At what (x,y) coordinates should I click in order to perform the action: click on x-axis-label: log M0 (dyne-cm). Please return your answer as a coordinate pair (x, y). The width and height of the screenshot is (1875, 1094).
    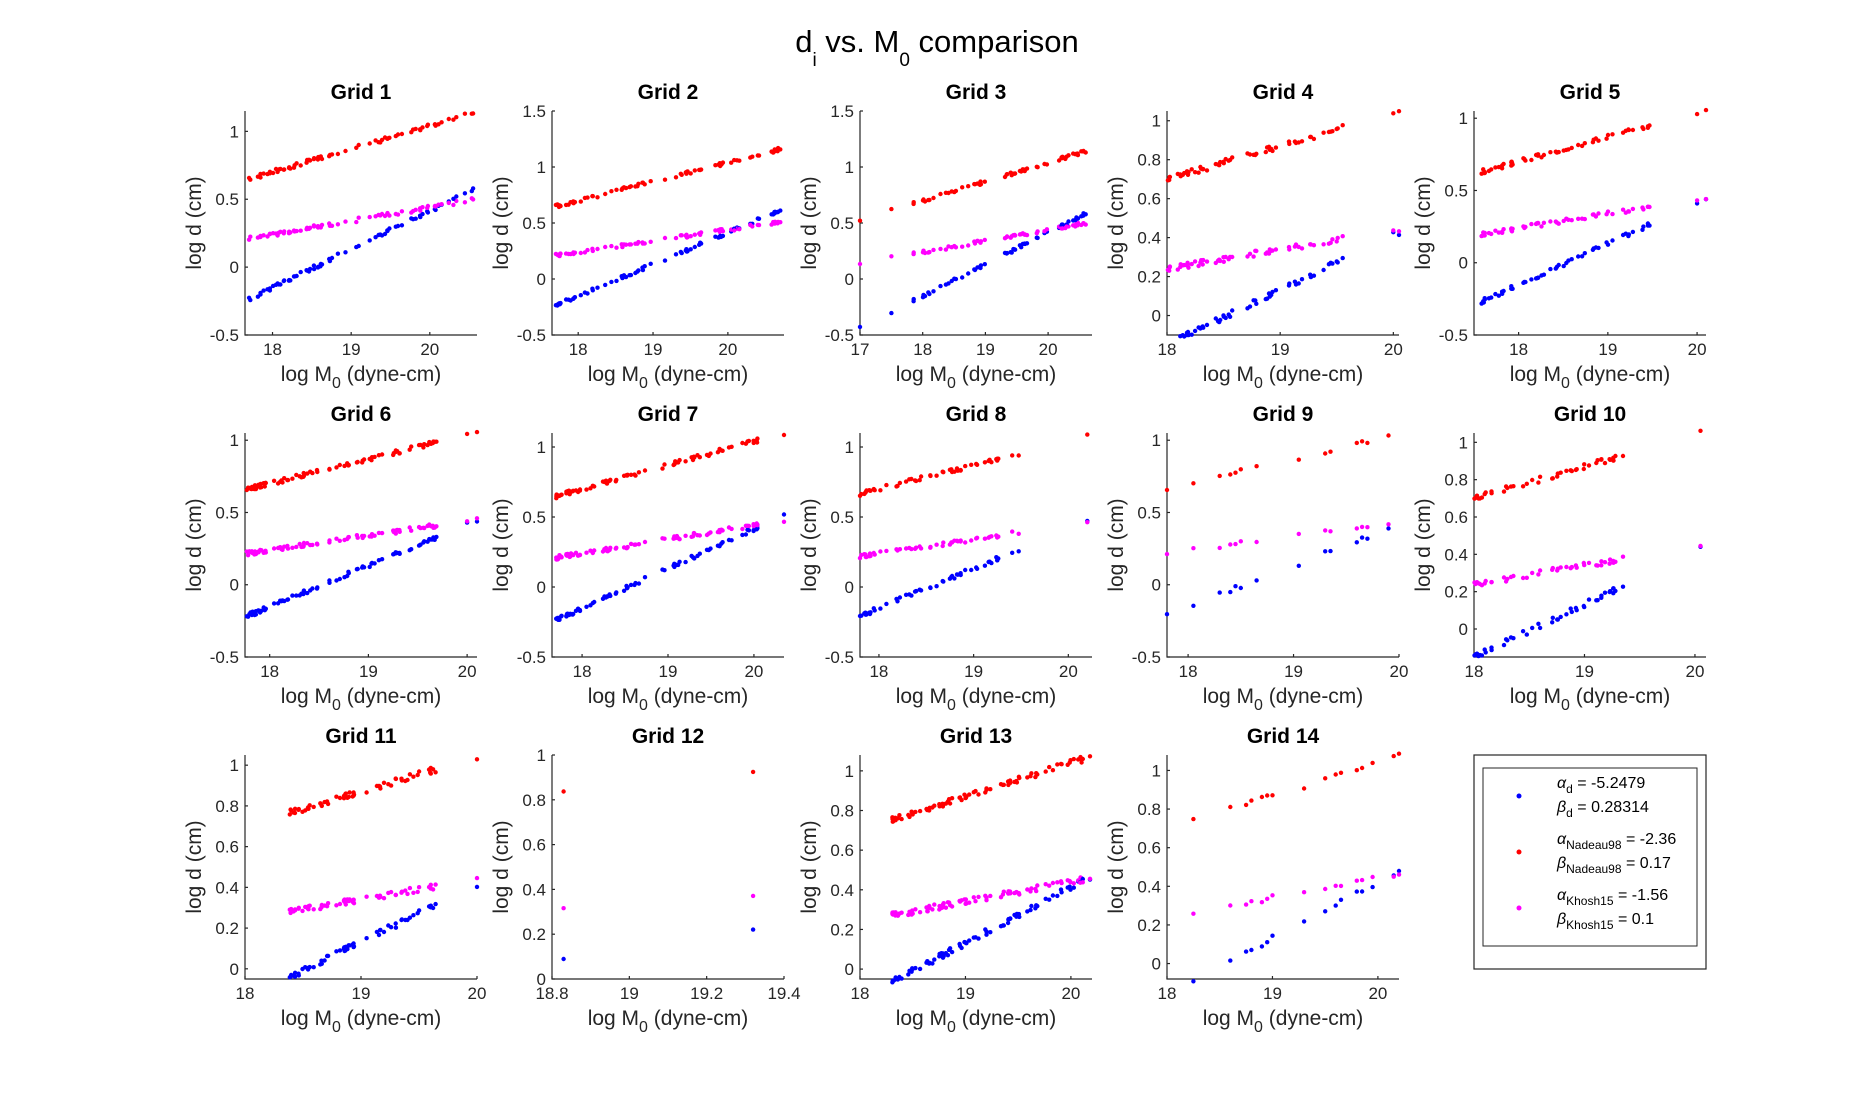
    Looking at the image, I should click on (1283, 1021).